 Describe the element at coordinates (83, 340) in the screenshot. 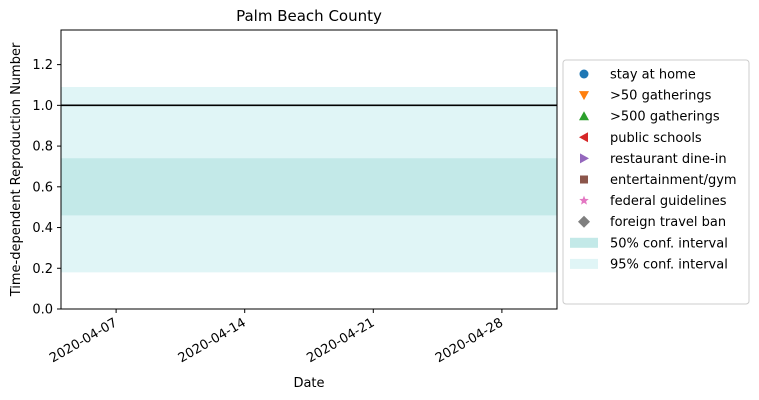

I see `x-tick-label: 2020-04-07` at that location.